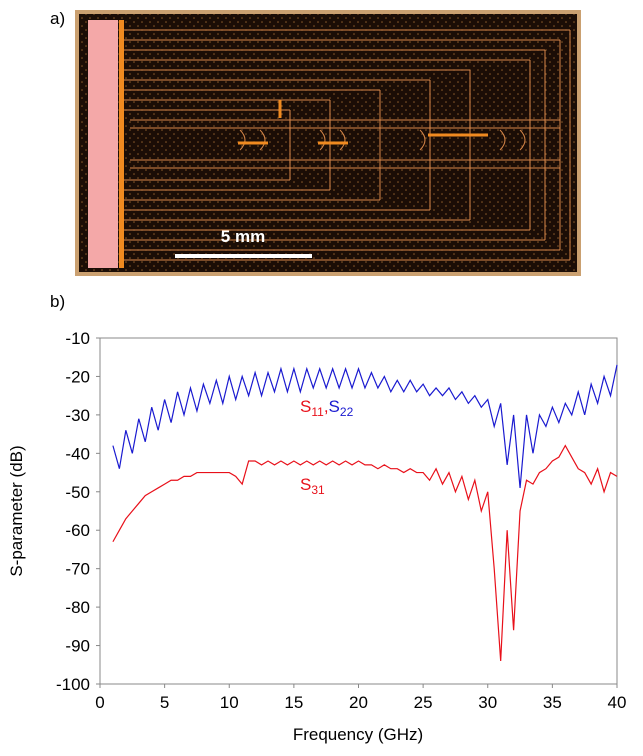  What do you see at coordinates (164, 702) in the screenshot?
I see `x-tick-label: 5` at bounding box center [164, 702].